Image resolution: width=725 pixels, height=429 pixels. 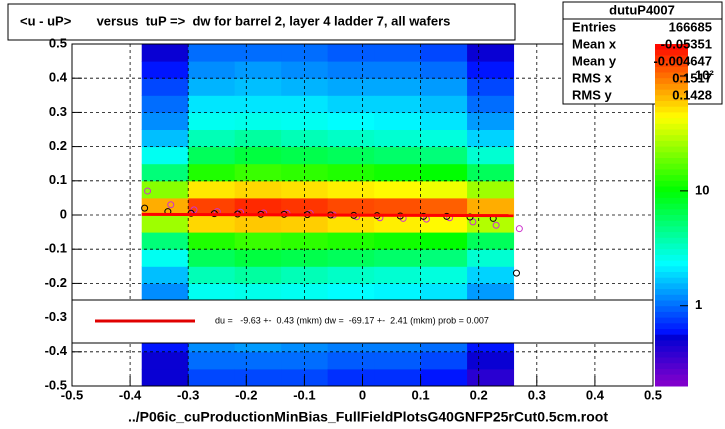 What do you see at coordinates (692, 77) in the screenshot?
I see `stats-value: 0.1517` at bounding box center [692, 77].